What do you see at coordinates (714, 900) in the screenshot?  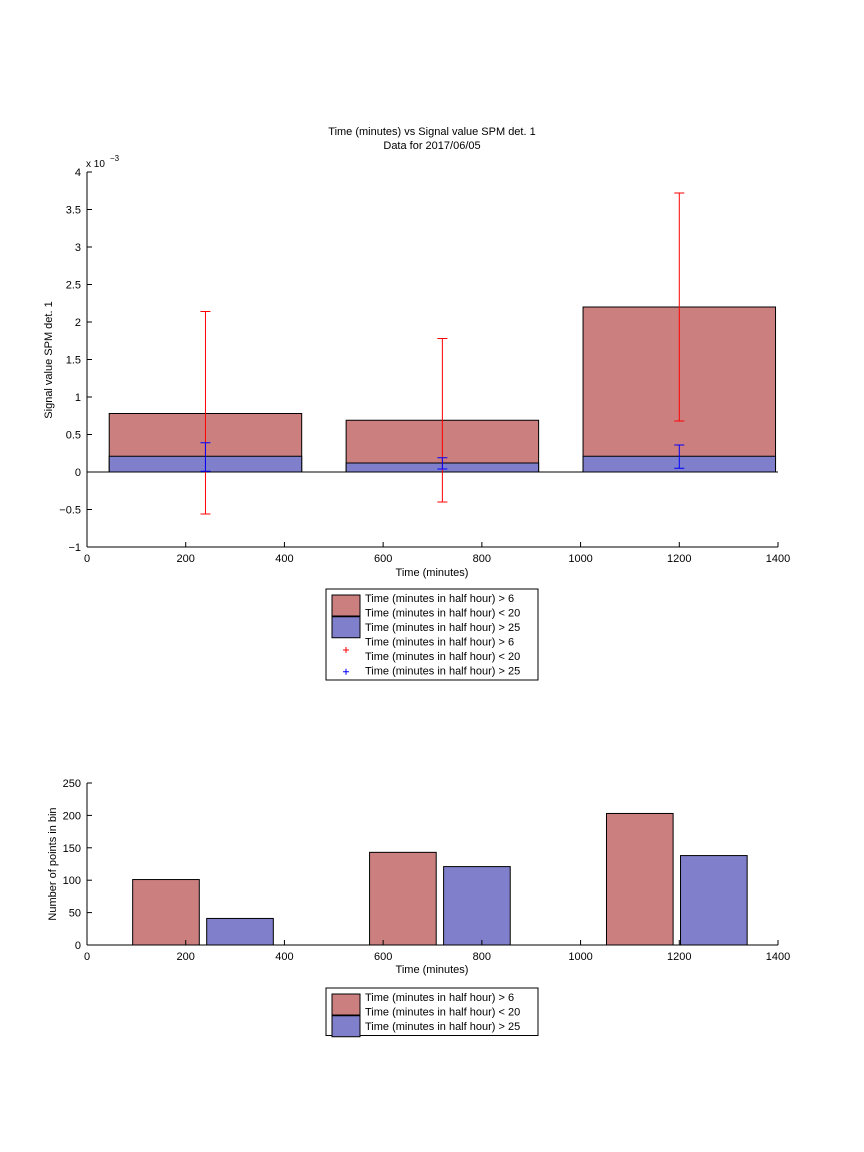 I see `chart2-bar-s1-b2` at bounding box center [714, 900].